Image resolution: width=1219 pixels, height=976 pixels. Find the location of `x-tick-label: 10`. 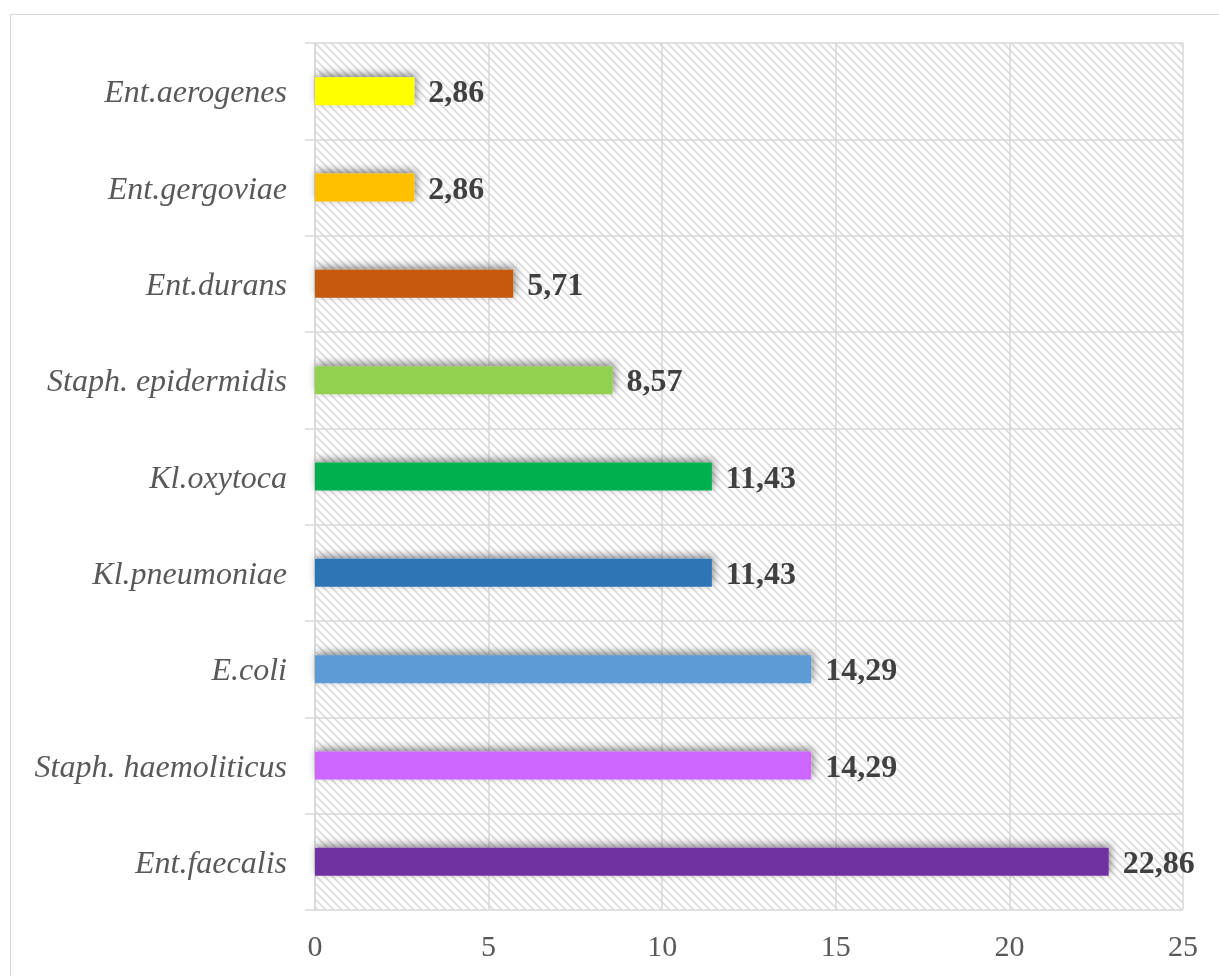

x-tick-label: 10 is located at coordinates (662, 945).